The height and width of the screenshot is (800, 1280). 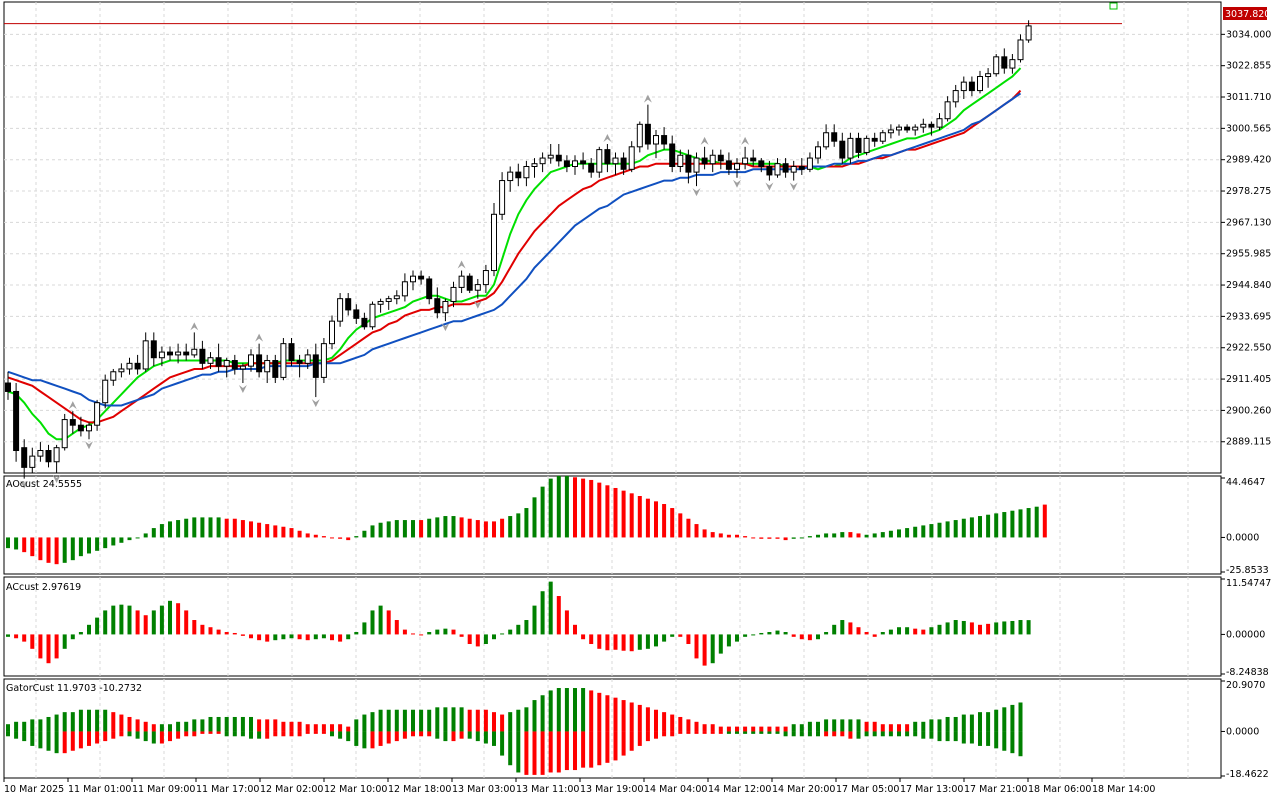 What do you see at coordinates (526, 520) in the screenshot?
I see `ao-histogram` at bounding box center [526, 520].